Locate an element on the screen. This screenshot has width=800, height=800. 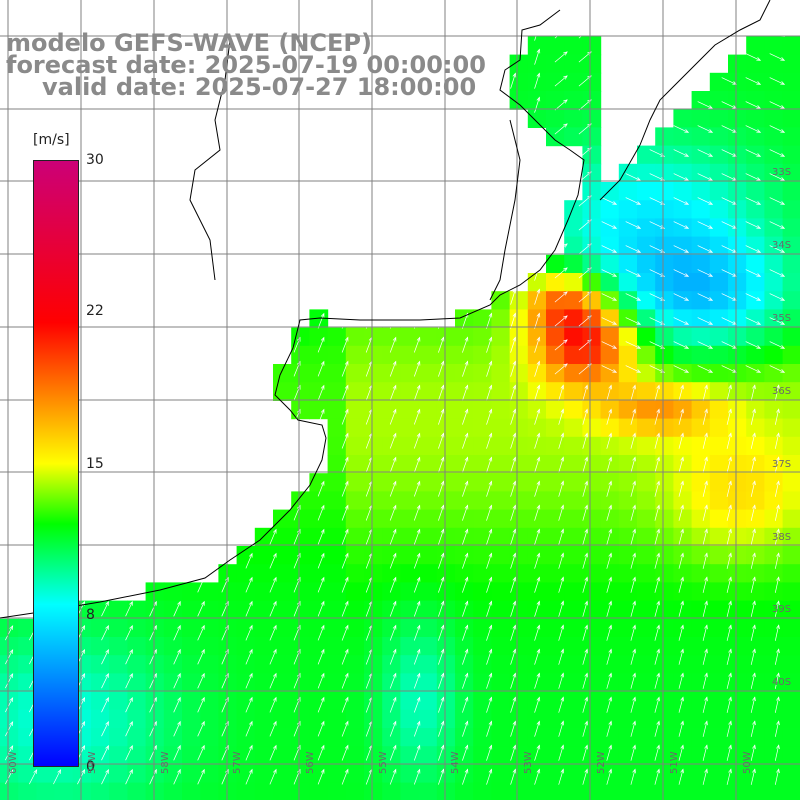
lat-label-35s: 35S is located at coordinates (782, 318).